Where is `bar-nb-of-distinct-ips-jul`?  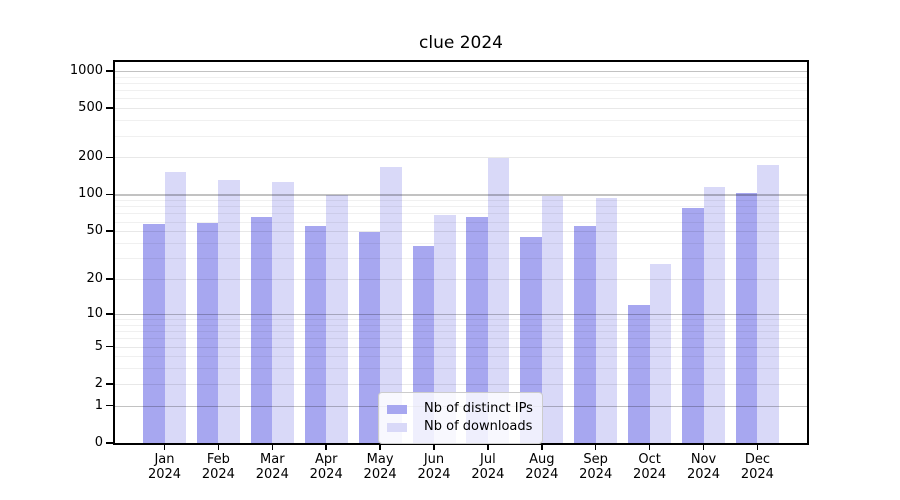 bar-nb-of-distinct-ips-jul is located at coordinates (477, 330).